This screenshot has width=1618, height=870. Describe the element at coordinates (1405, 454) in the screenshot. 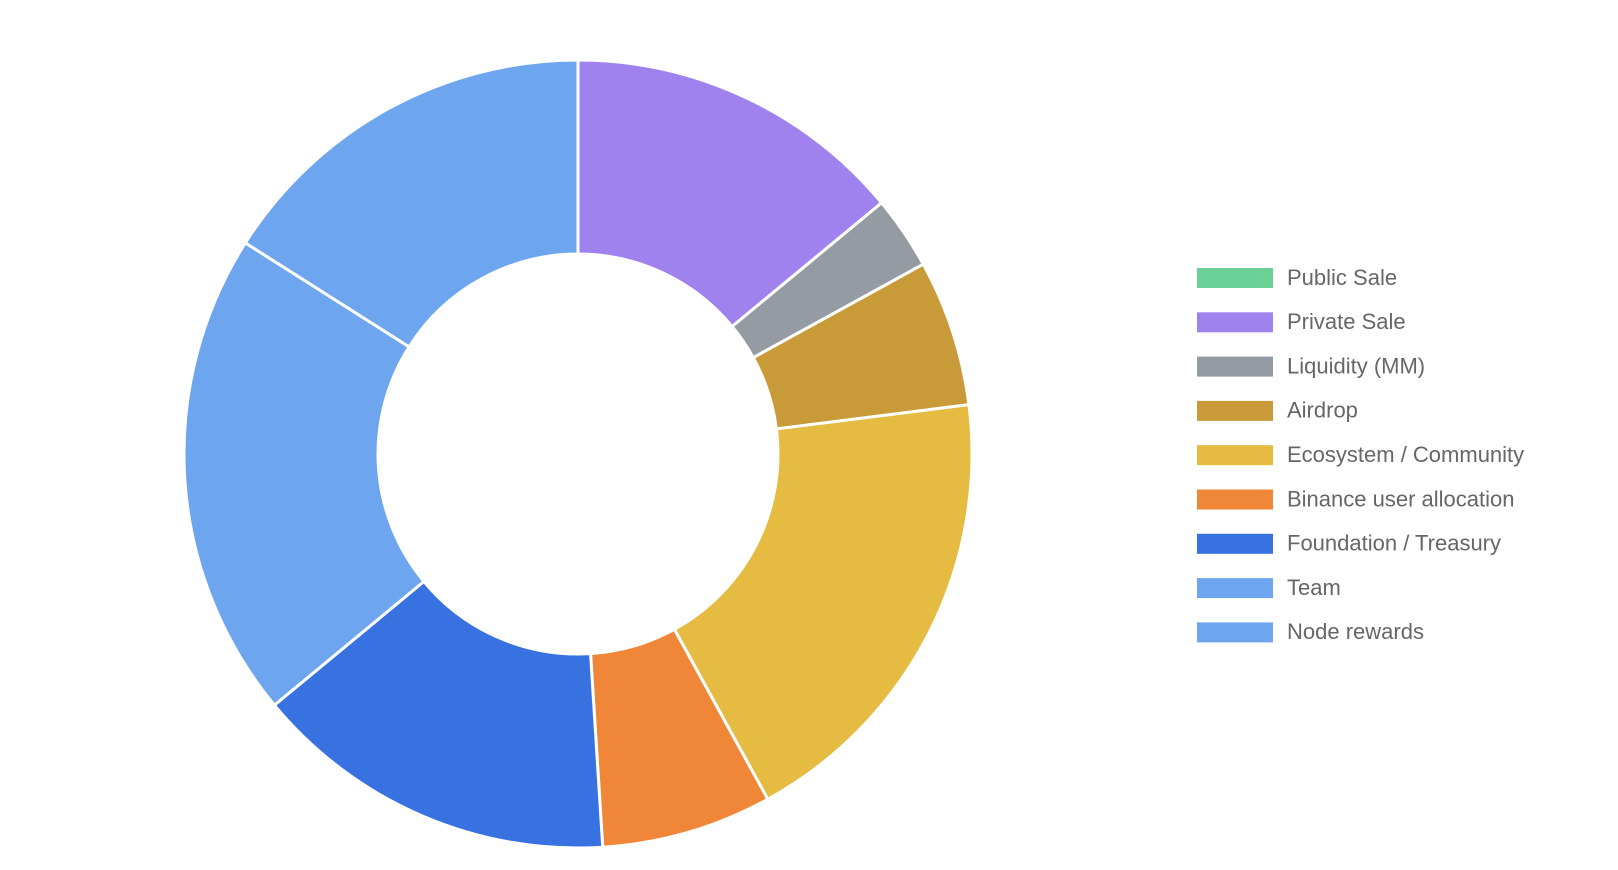

I see `legend-label: Ecosystem / Community` at that location.